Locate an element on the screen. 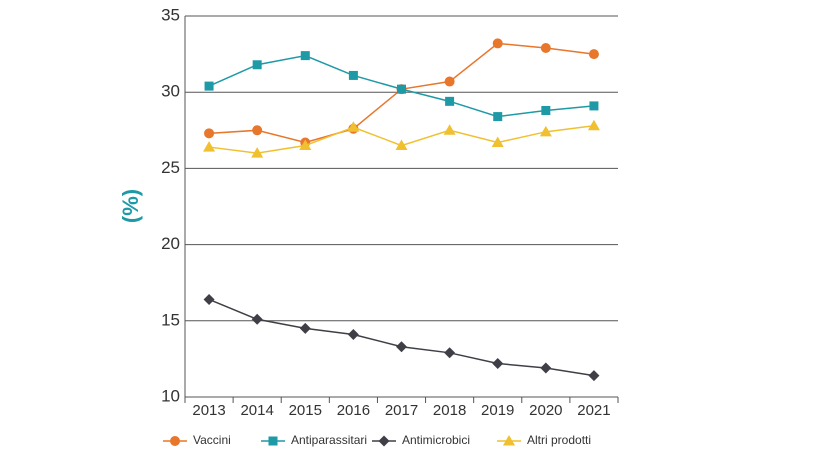  y-tick-label: 35 is located at coordinates (170, 14).